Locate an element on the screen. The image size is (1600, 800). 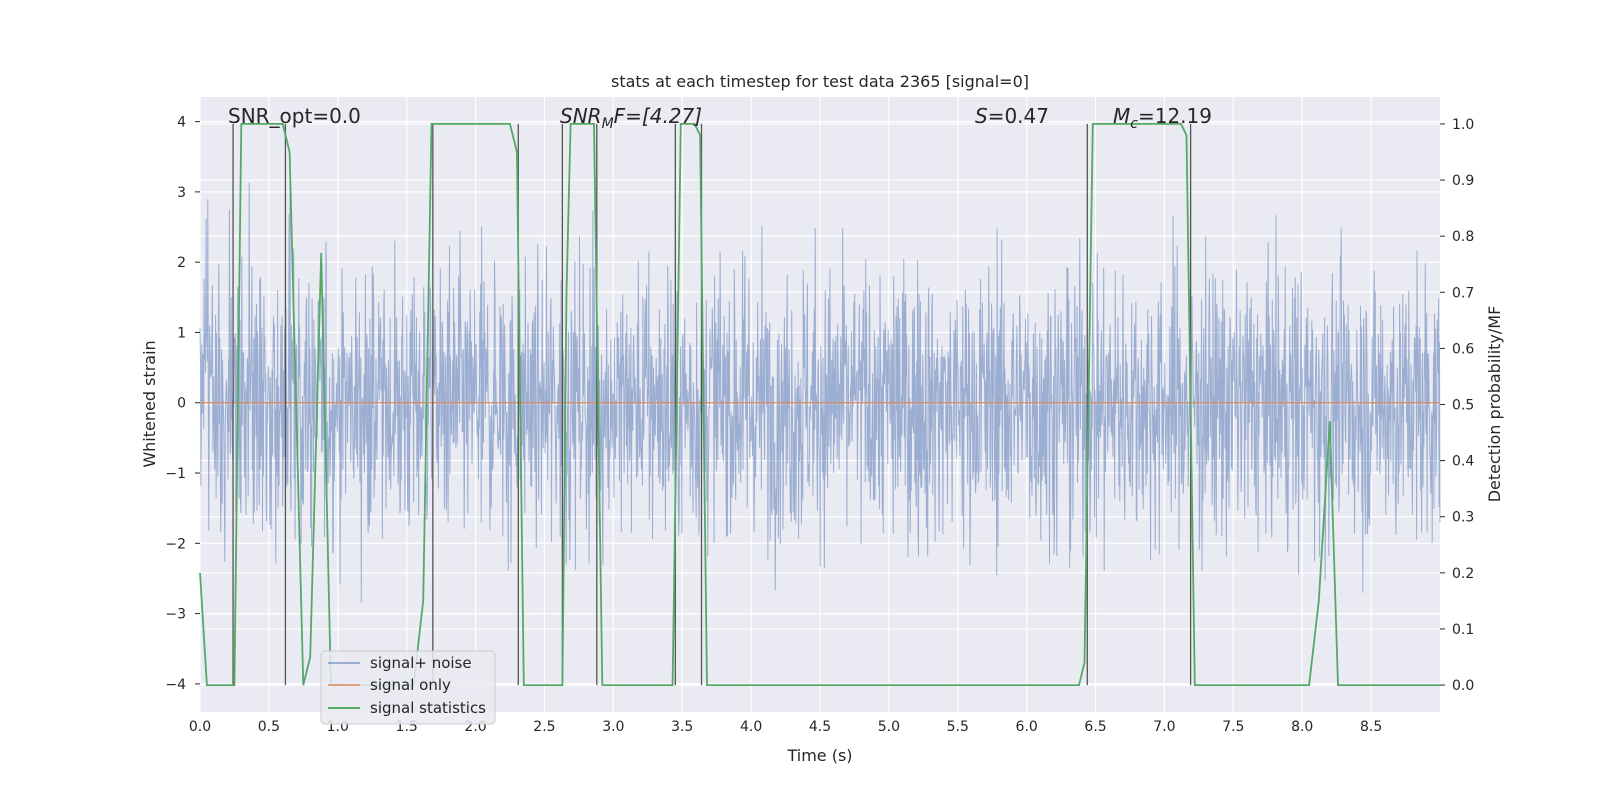
y-tick-label: 1 is located at coordinates (181, 333).